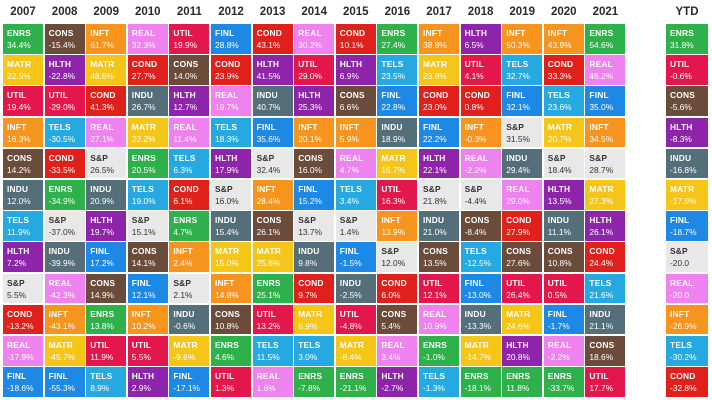 The height and width of the screenshot is (400, 712). What do you see at coordinates (349, 232) in the screenshot?
I see `sector-return: 1.4%` at bounding box center [349, 232].